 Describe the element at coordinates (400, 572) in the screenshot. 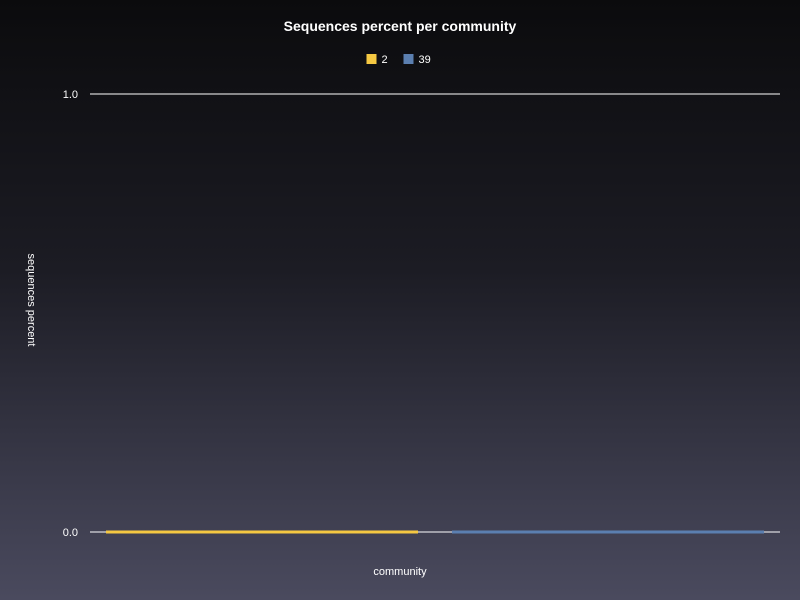

I see `x-axis-label: community` at that location.